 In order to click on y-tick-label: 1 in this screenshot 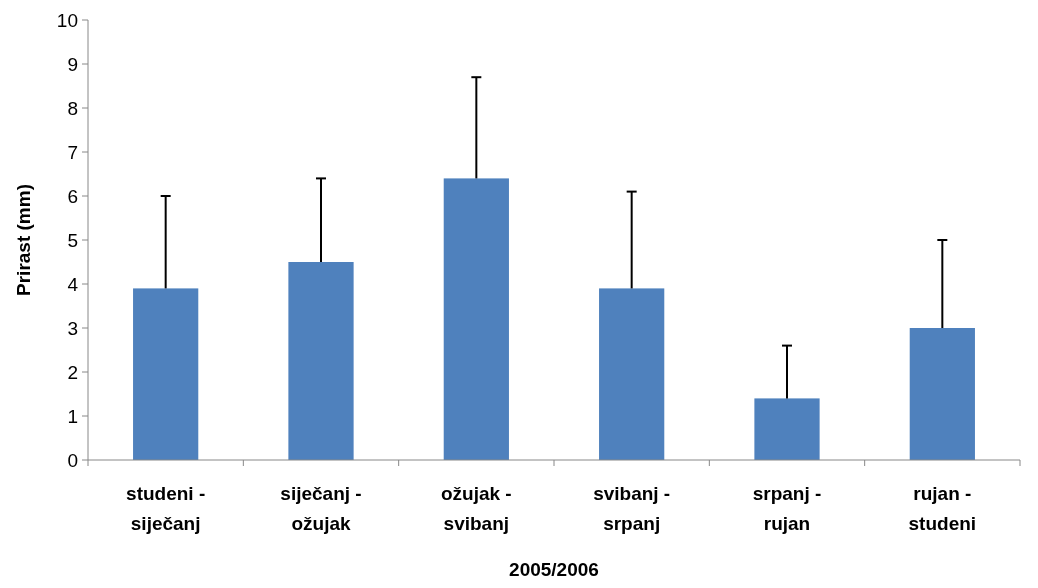, I will do `click(72, 416)`.